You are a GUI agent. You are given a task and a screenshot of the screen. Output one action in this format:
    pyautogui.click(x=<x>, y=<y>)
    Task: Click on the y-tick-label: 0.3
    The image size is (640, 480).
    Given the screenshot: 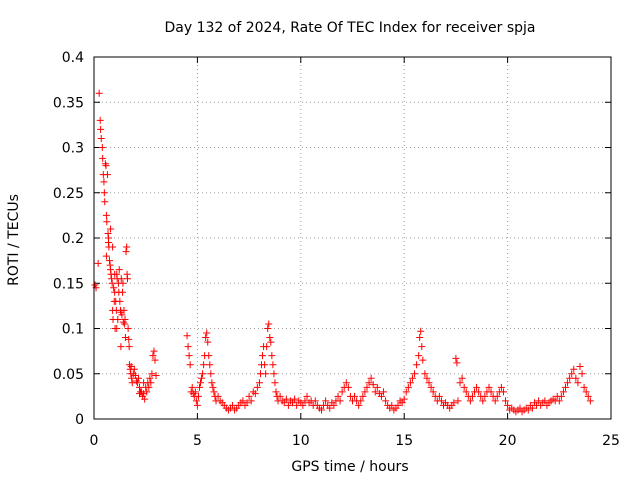 What is the action you would take?
    pyautogui.click(x=73, y=149)
    